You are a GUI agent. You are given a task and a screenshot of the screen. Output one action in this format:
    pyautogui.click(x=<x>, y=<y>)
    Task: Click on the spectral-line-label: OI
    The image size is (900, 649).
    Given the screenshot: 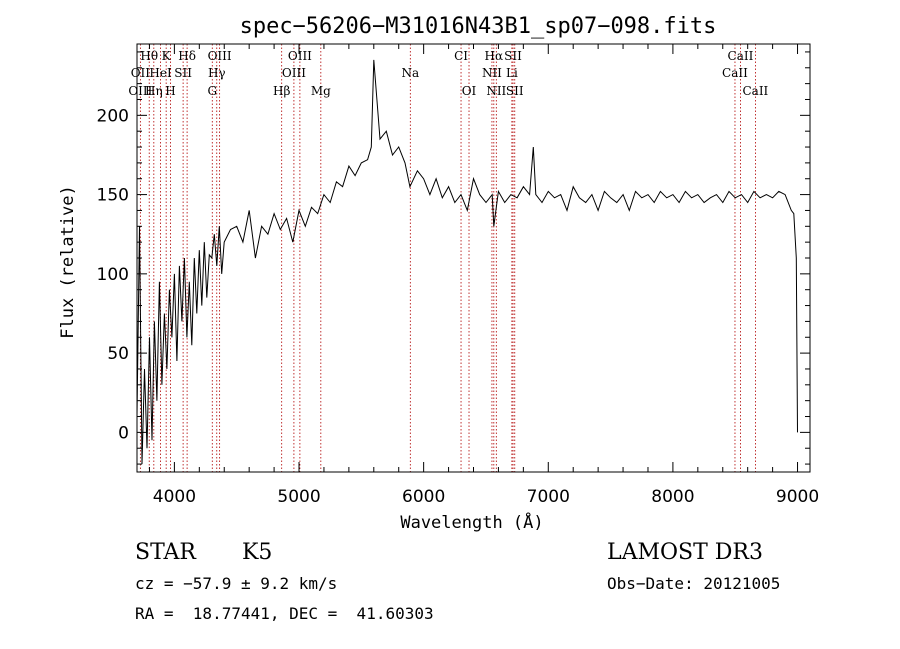 What is the action you would take?
    pyautogui.click(x=469, y=91)
    